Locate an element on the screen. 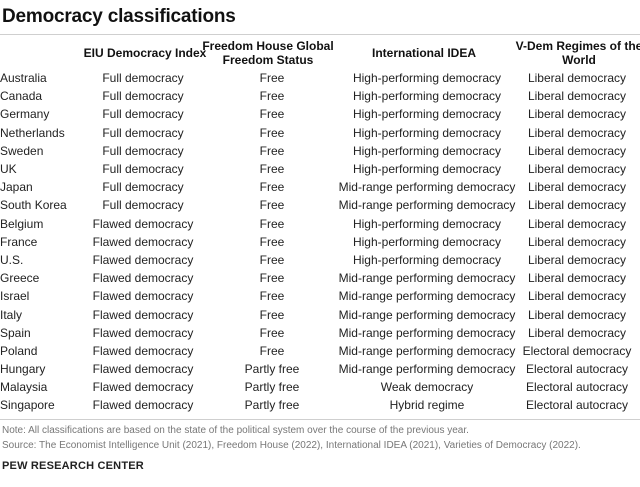  column-header-idea: International IDEA is located at coordinates (423, 53).